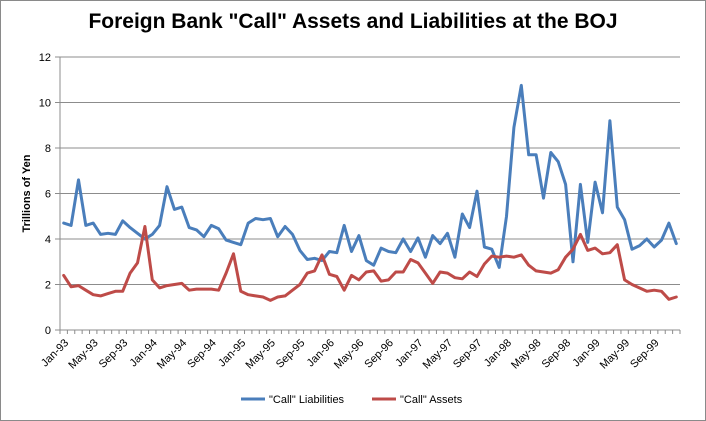  I want to click on y-tick-label: 8, so click(48, 149).